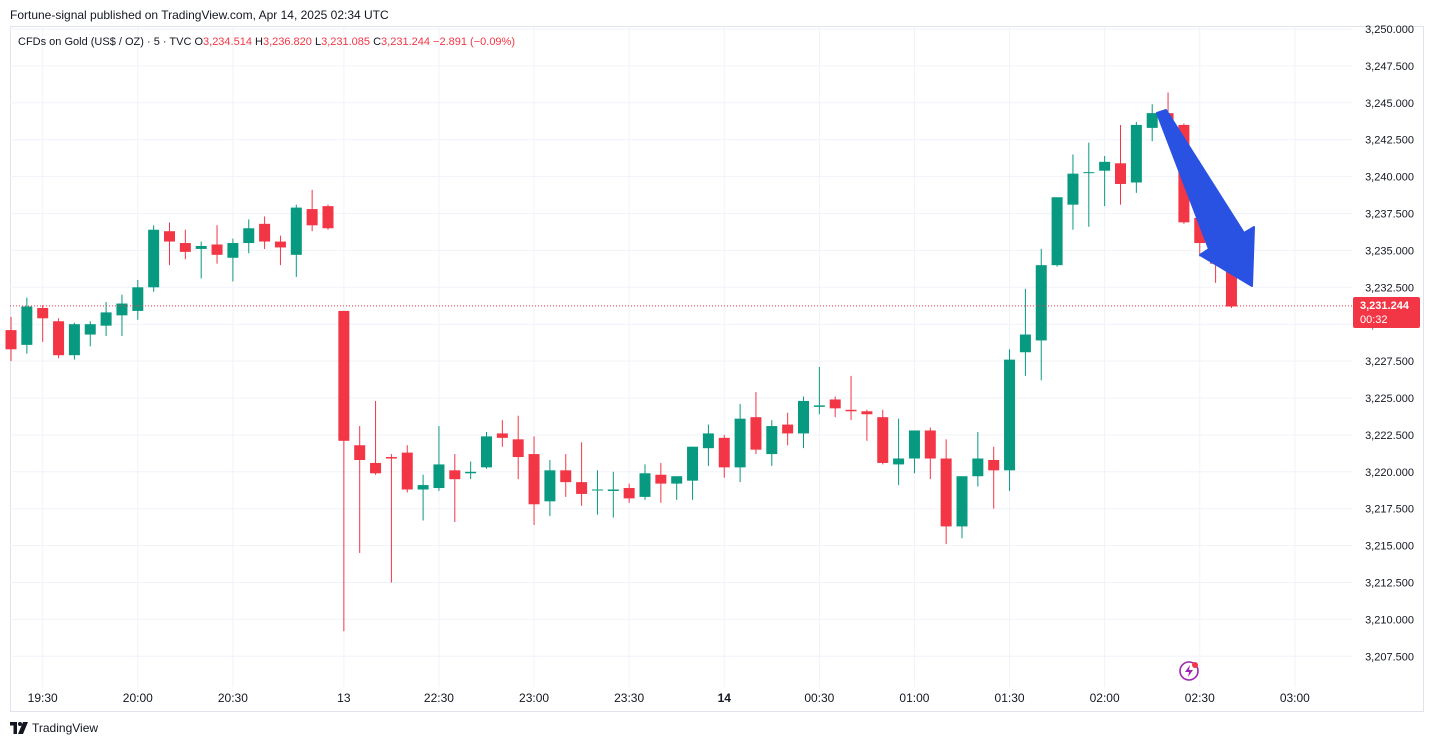 This screenshot has height=747, width=1435. Describe the element at coordinates (1205, 198) in the screenshot. I see `down-arrow-drawing` at that location.